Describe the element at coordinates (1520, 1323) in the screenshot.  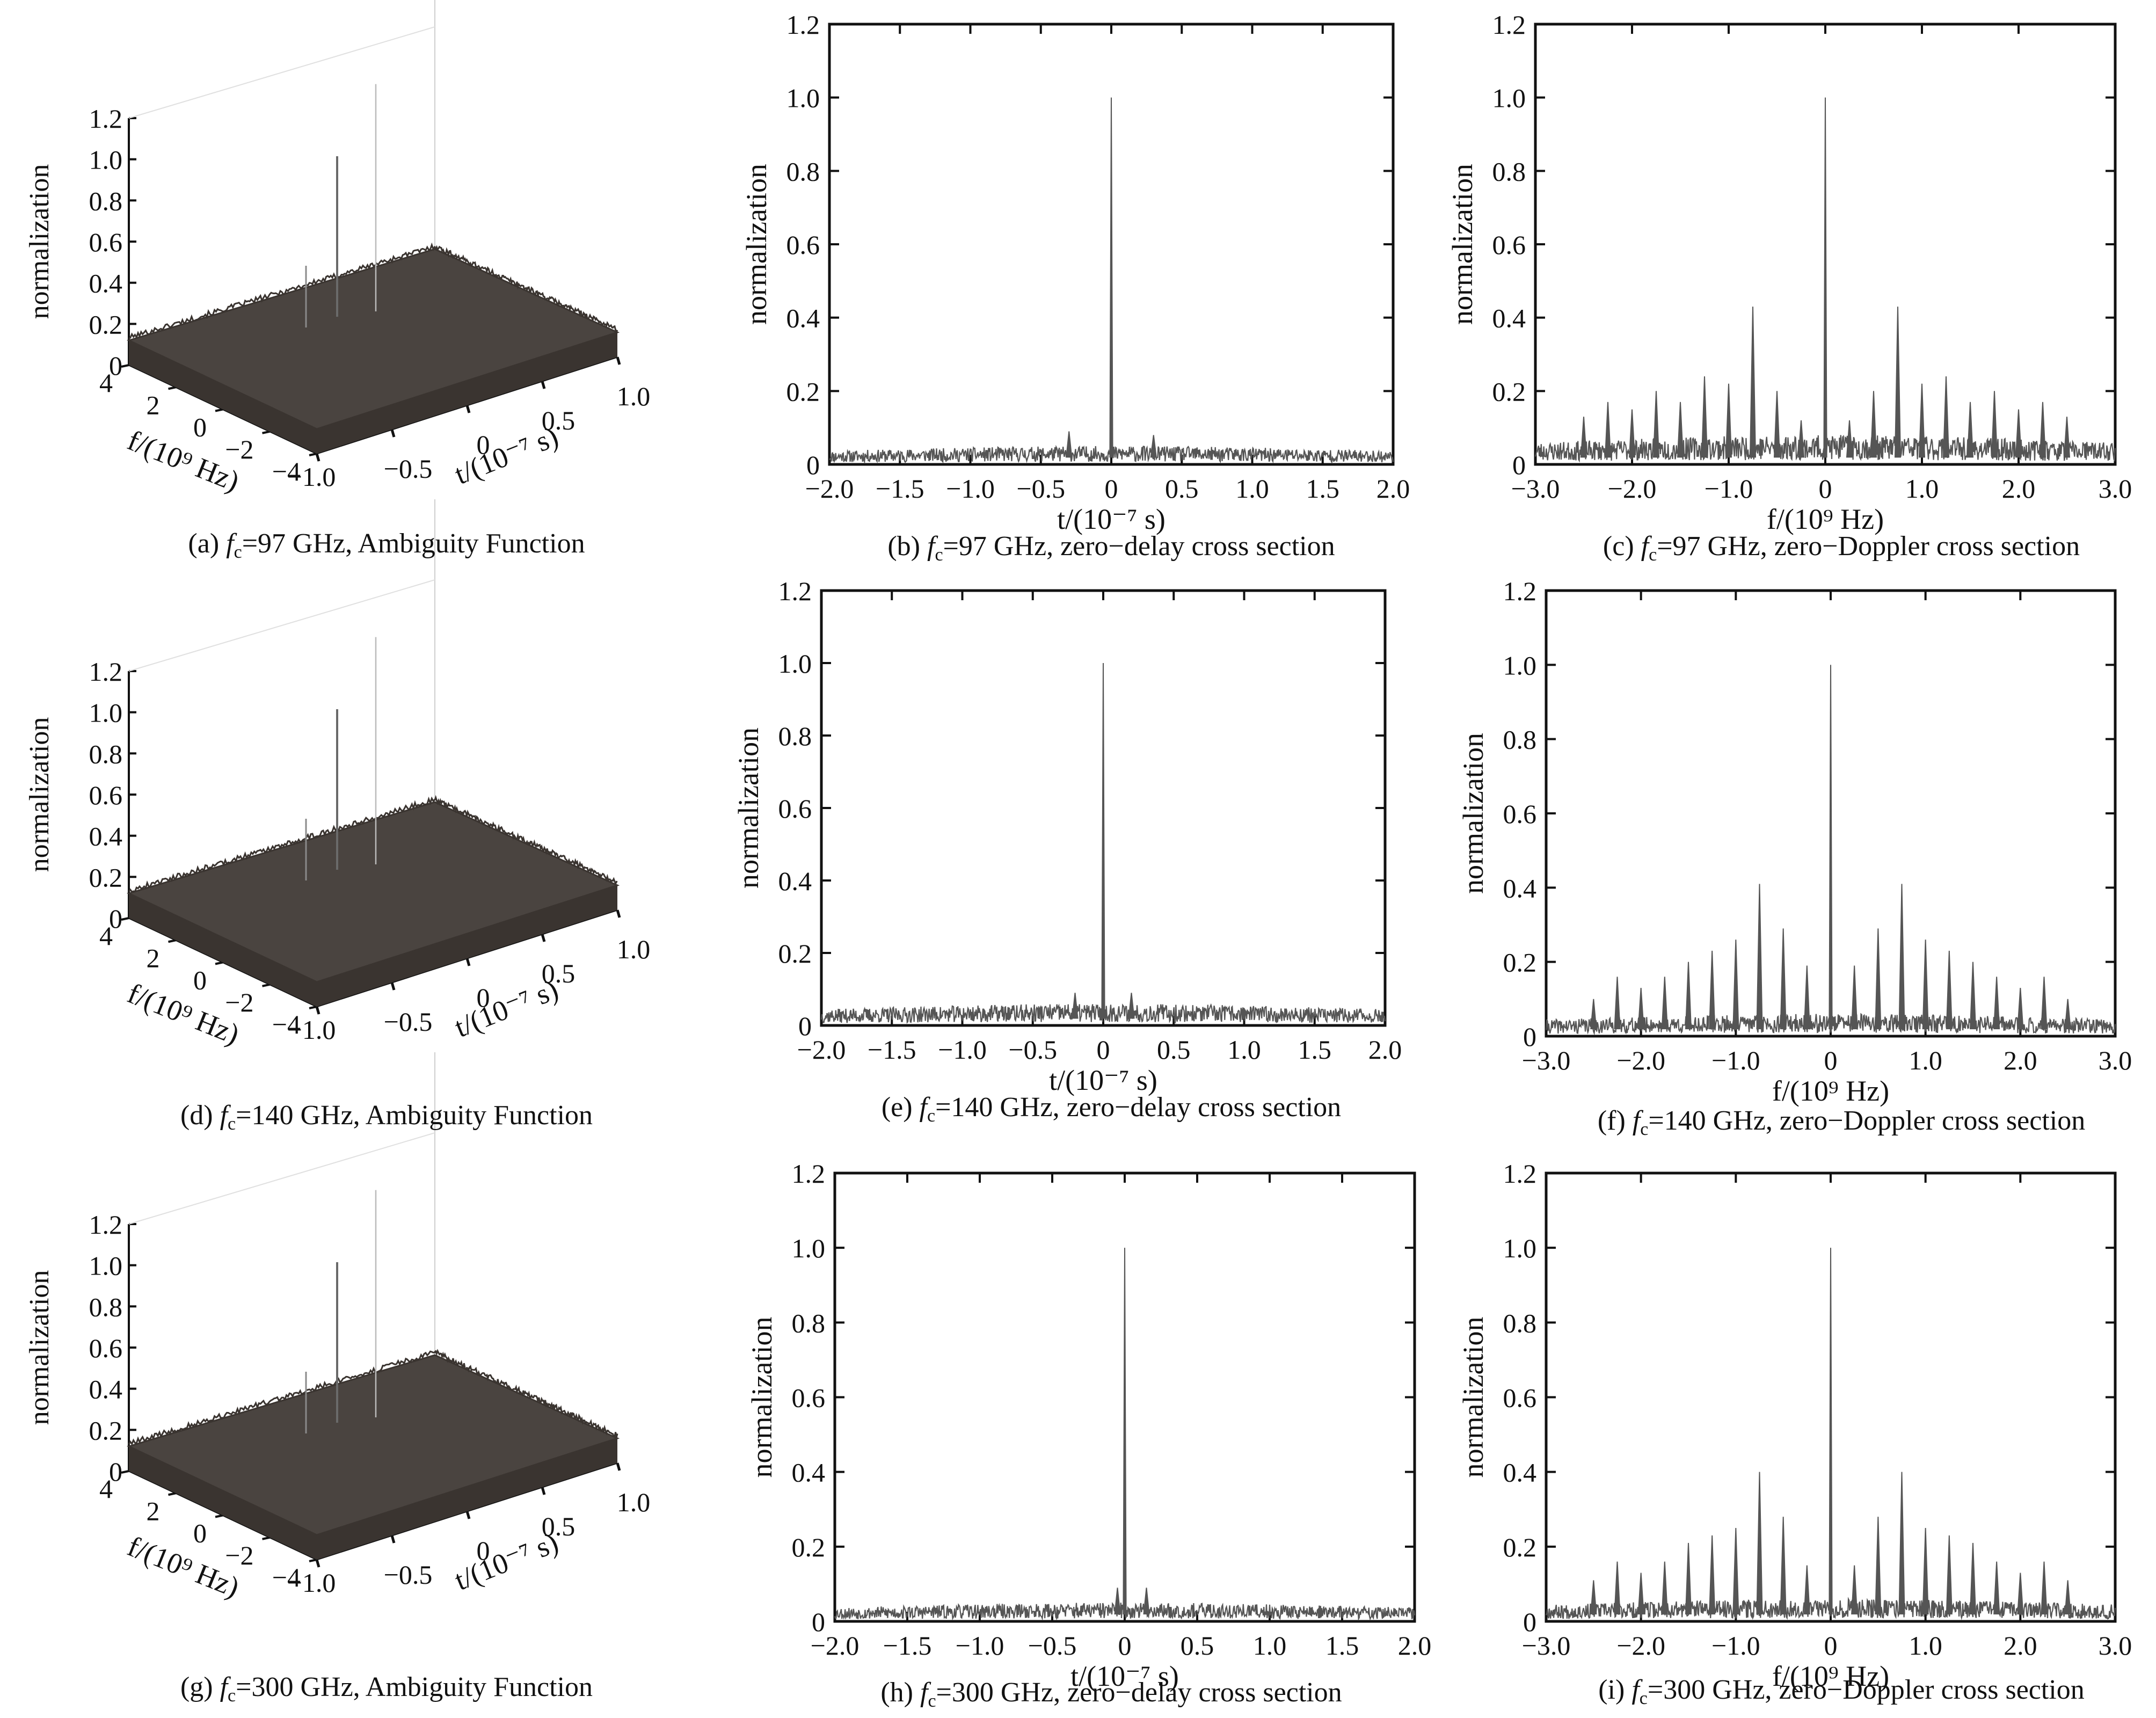
I see `y-tick-label: 0.8` at that location.